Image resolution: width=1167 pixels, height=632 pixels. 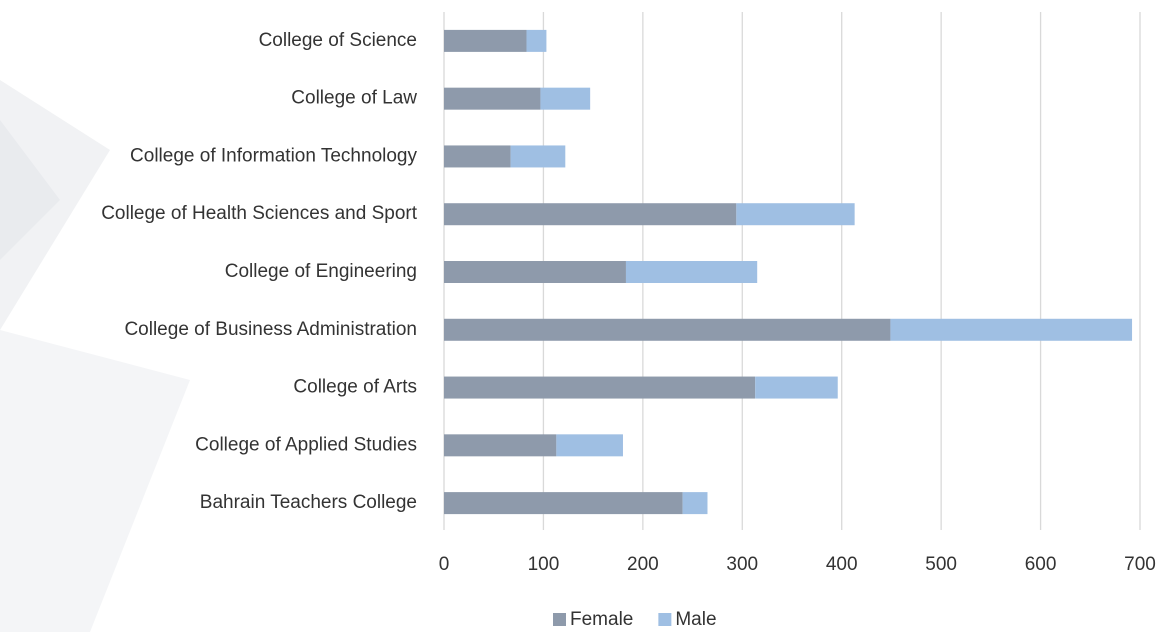 I want to click on x-tick-label: 200, so click(x=643, y=564).